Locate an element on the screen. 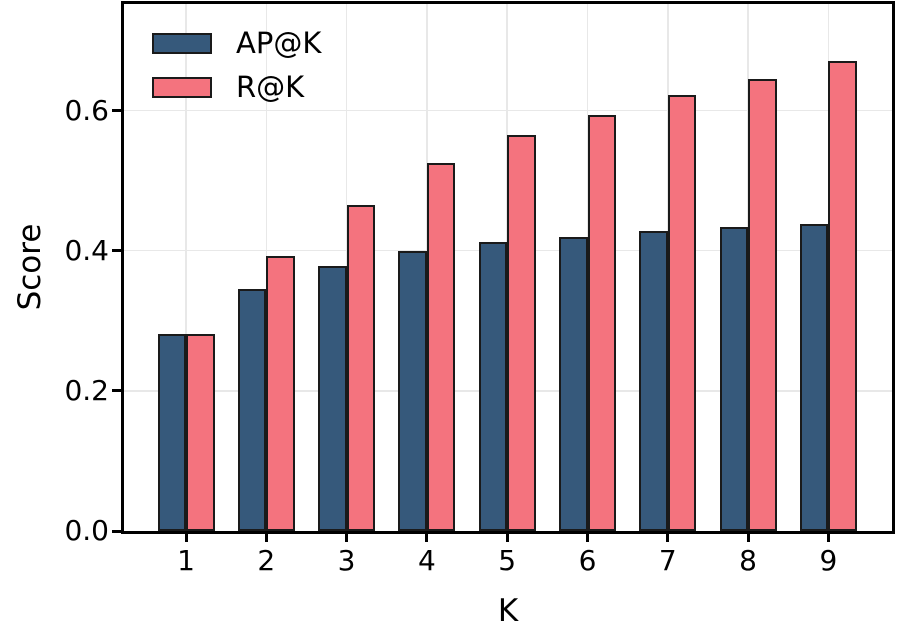 This screenshot has height=635, width=897. legend: AP@K R@K is located at coordinates (237, 73).